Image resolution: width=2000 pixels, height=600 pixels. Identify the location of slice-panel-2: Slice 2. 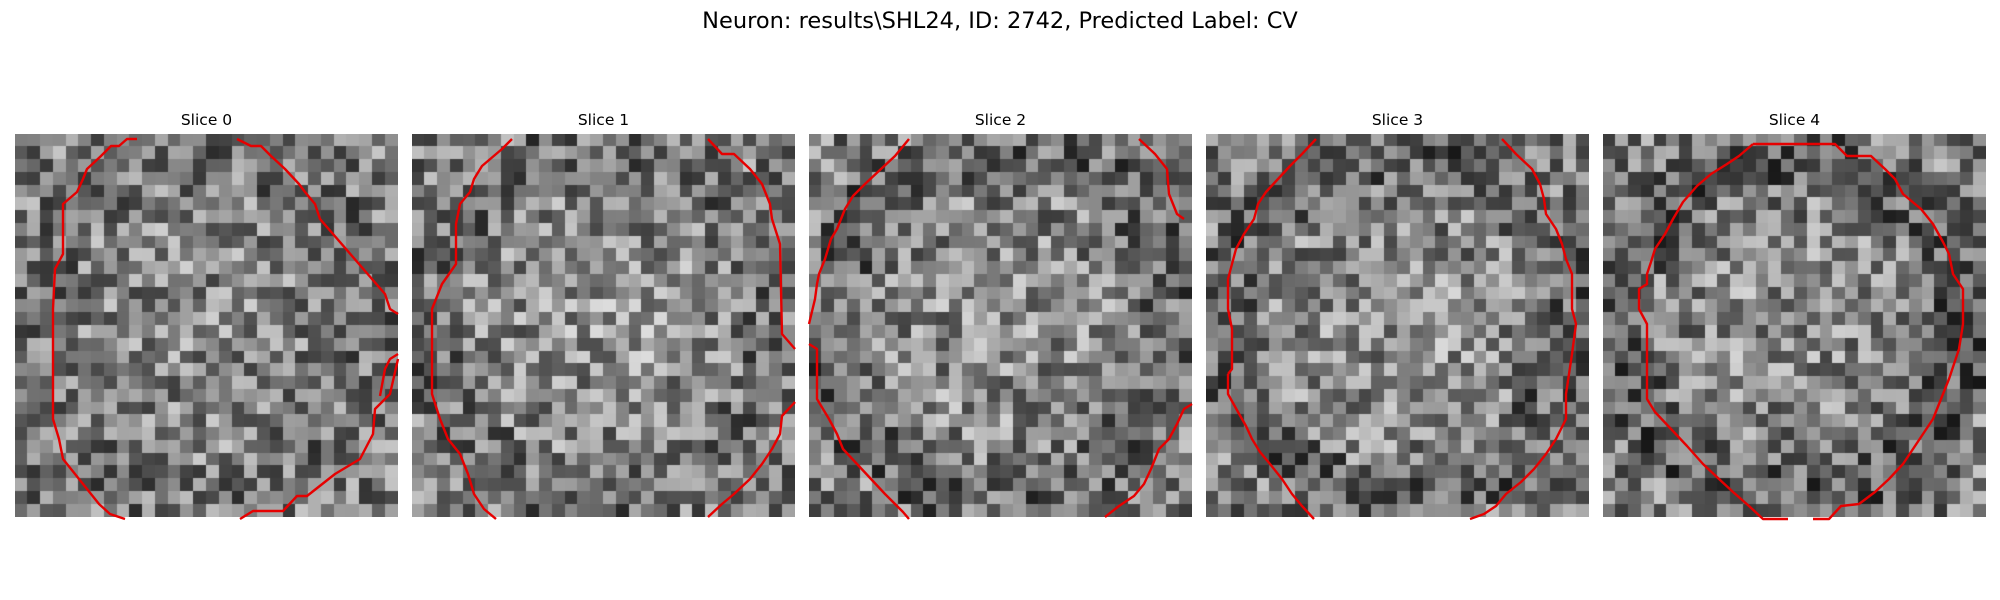
(1000, 120).